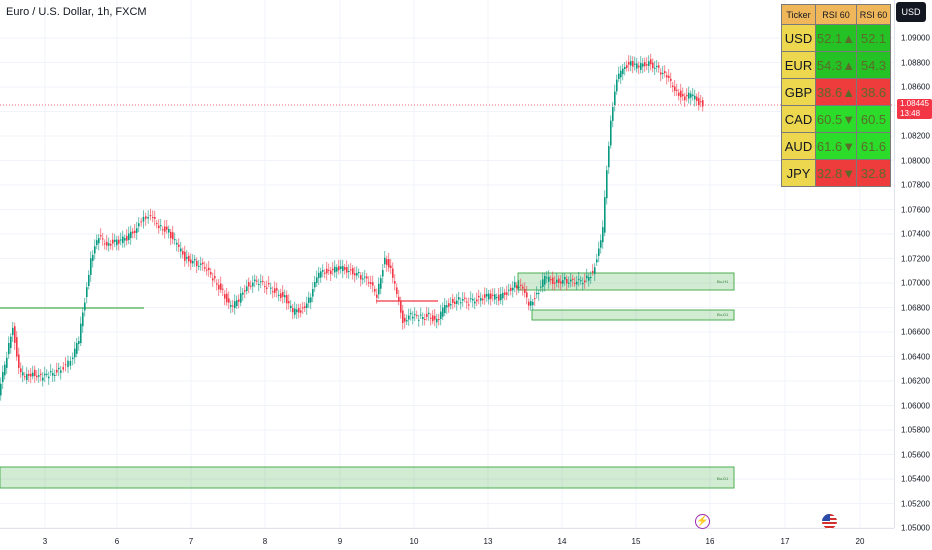 Image resolution: width=932 pixels, height=550 pixels. Describe the element at coordinates (836, 119) in the screenshot. I see `rsi-row-cad: CAD 60.5▼ 60.5` at that location.